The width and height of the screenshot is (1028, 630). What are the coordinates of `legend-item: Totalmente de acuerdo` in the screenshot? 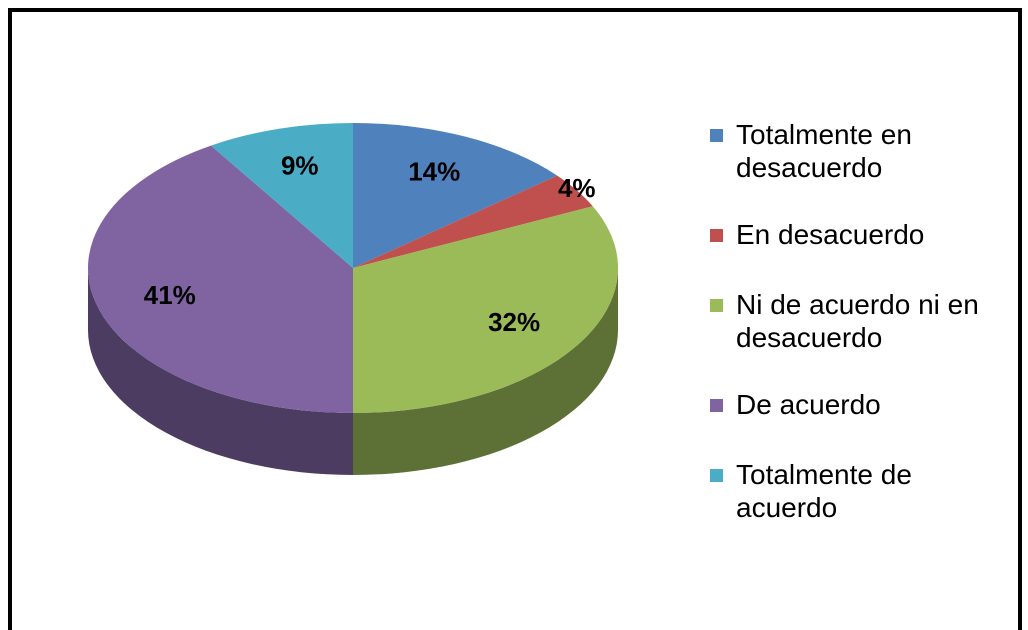 It's located at (858, 491).